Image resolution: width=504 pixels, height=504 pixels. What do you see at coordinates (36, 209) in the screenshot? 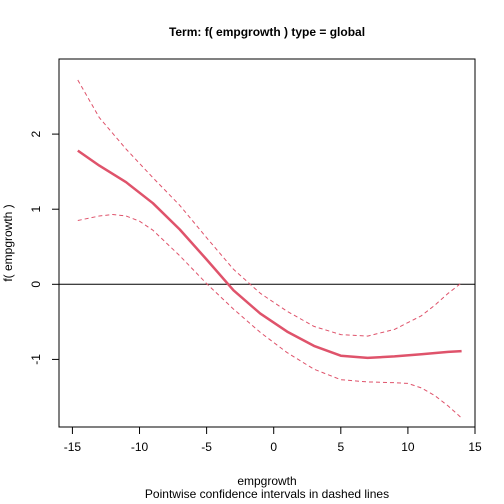
I see `y-tick-label: 1` at bounding box center [36, 209].